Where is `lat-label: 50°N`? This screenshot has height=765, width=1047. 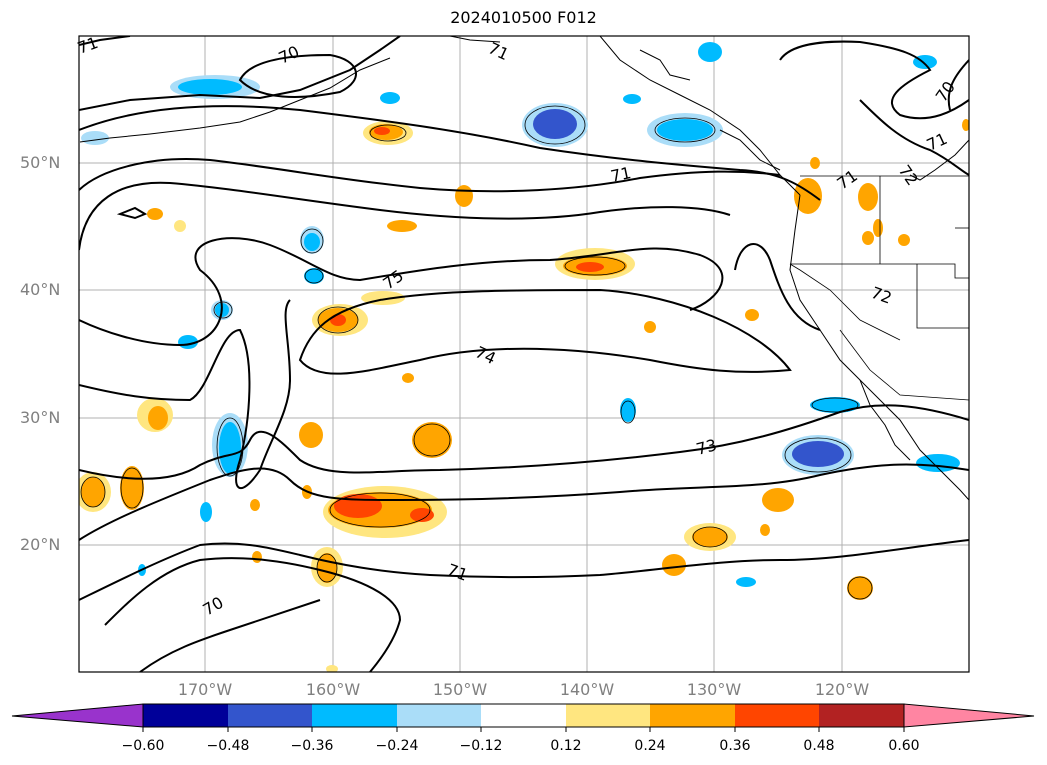
lat-label: 50°N is located at coordinates (40, 162).